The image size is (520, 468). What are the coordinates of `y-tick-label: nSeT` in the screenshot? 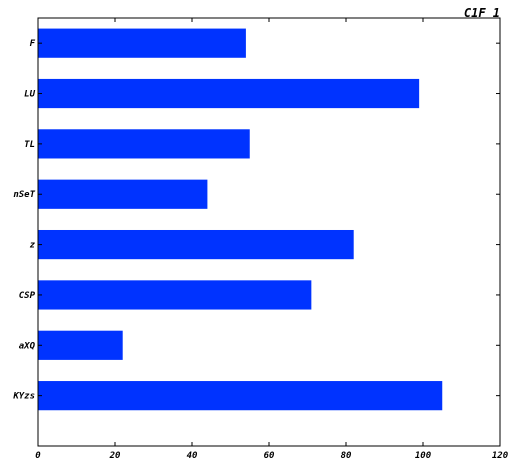 It's located at (24, 195).